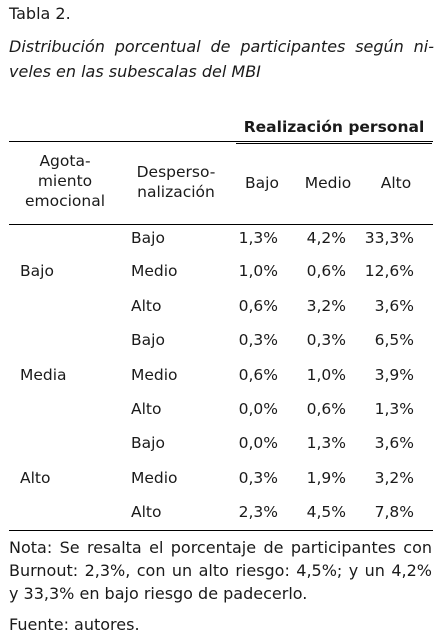  Describe the element at coordinates (394, 375) in the screenshot. I see `cell-value: 3,9%` at that location.